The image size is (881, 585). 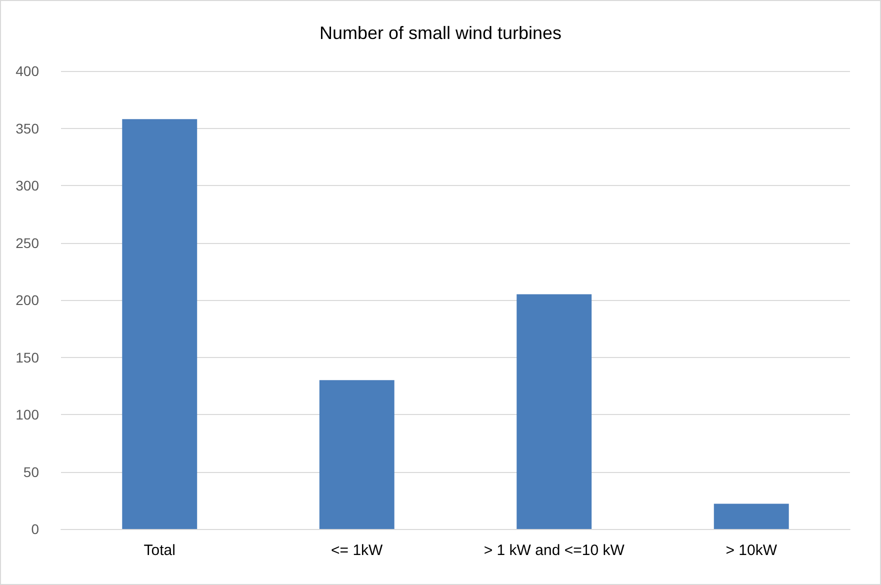 What do you see at coordinates (555, 550) in the screenshot?
I see `x-tick-label: > 1 kW and <=10 kW` at bounding box center [555, 550].